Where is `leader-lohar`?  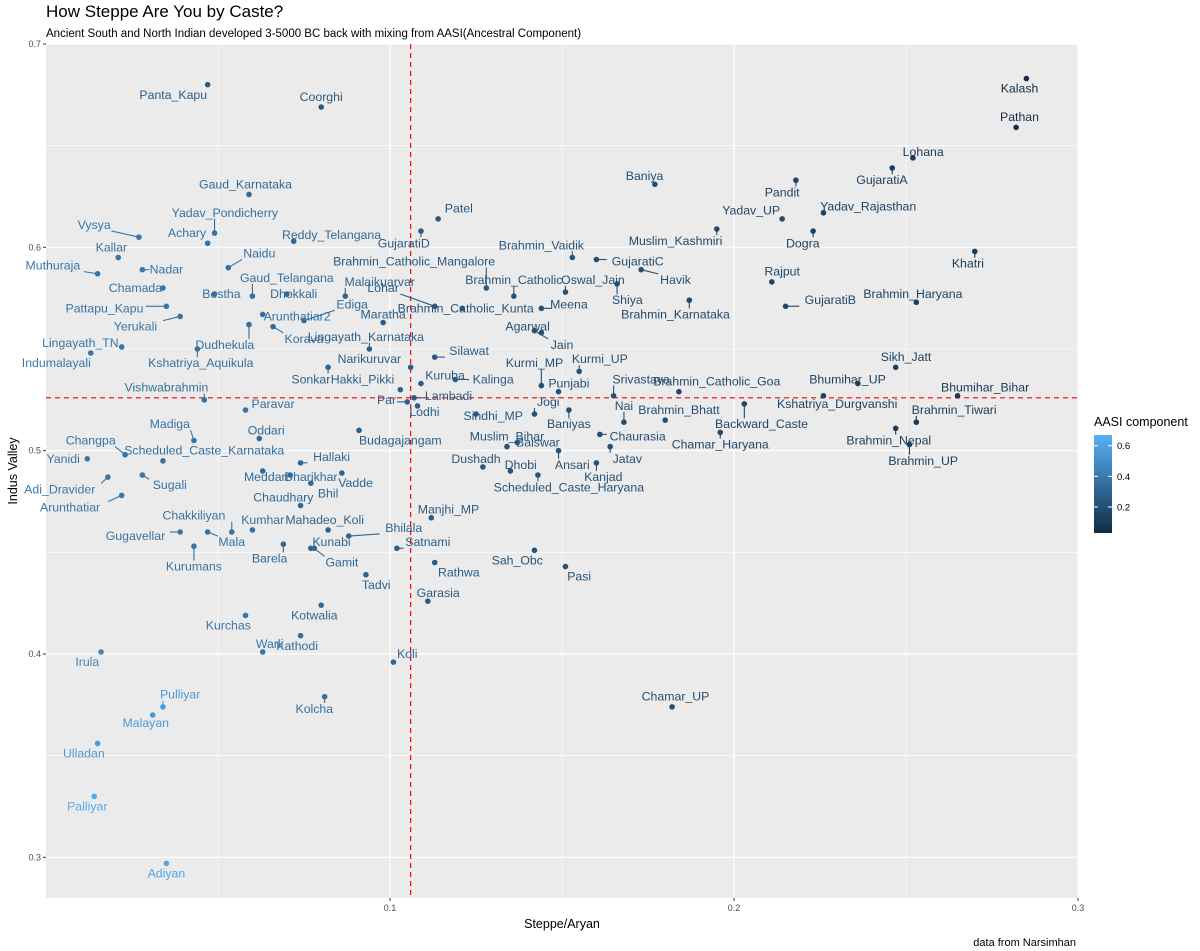 leader-lohar is located at coordinates (417, 300).